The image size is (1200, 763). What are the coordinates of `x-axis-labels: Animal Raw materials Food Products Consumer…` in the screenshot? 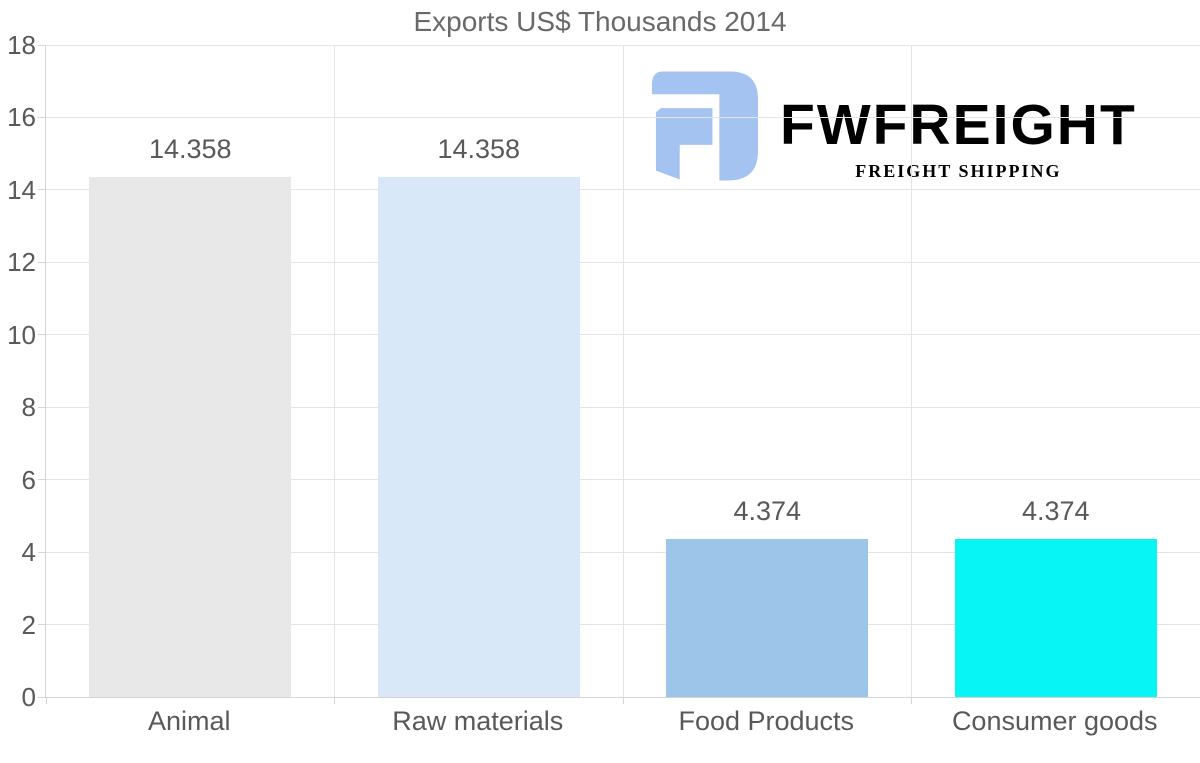 It's located at (622, 723).